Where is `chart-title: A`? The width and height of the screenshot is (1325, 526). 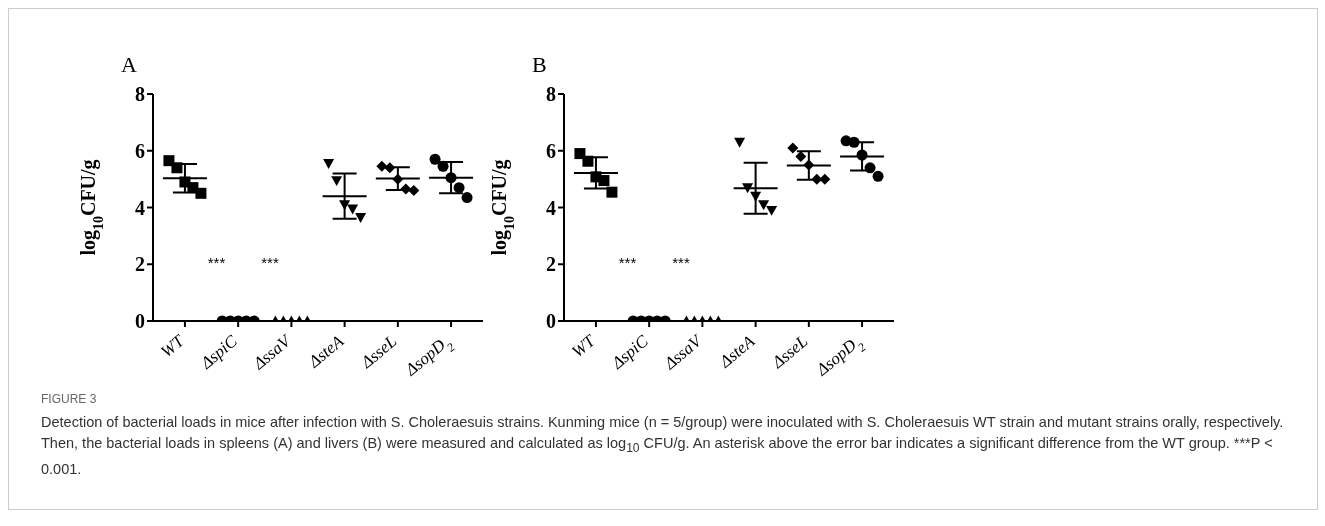
chart-title: A is located at coordinates (129, 65).